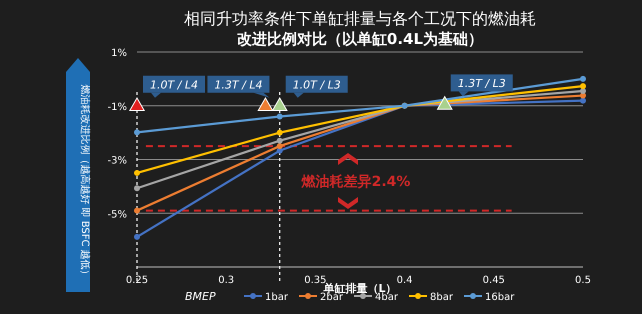 The image size is (642, 314). Describe the element at coordinates (85, 182) in the screenshot. I see `y-axis-title: 燃油耗改进比例（越高越好 即 BSFC 越低）` at that location.